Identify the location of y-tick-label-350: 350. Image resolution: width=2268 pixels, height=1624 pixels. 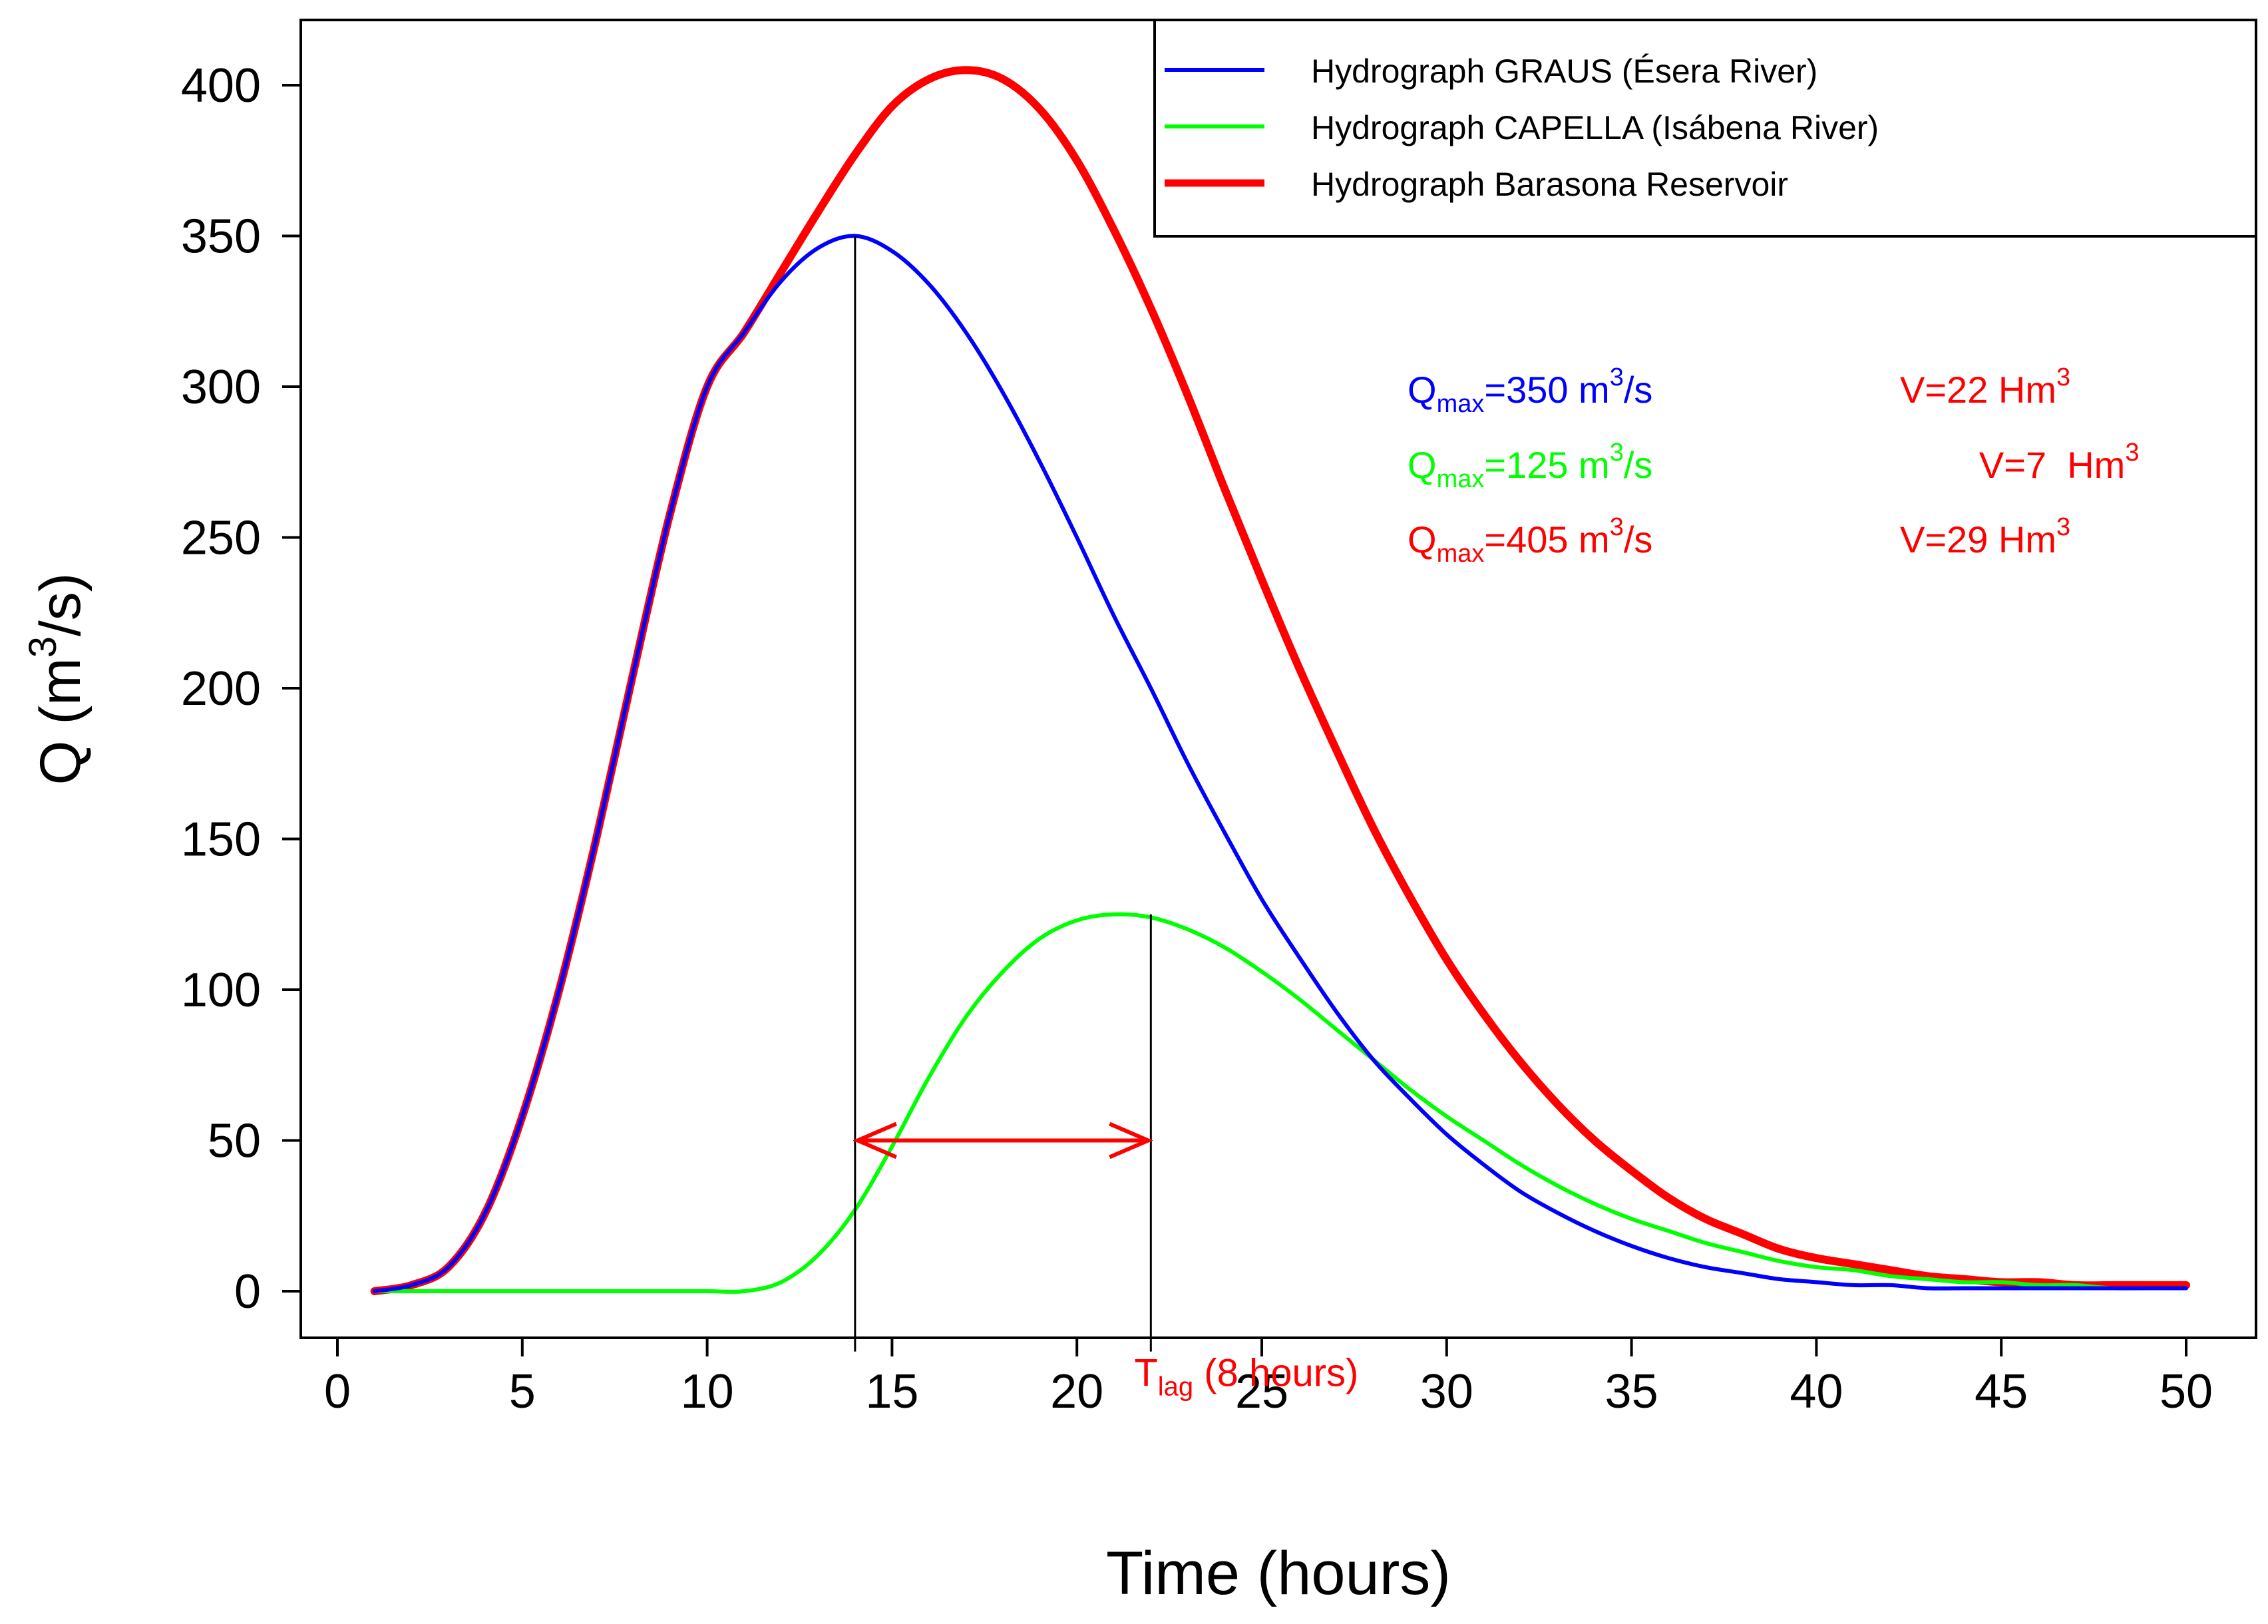
(221, 237).